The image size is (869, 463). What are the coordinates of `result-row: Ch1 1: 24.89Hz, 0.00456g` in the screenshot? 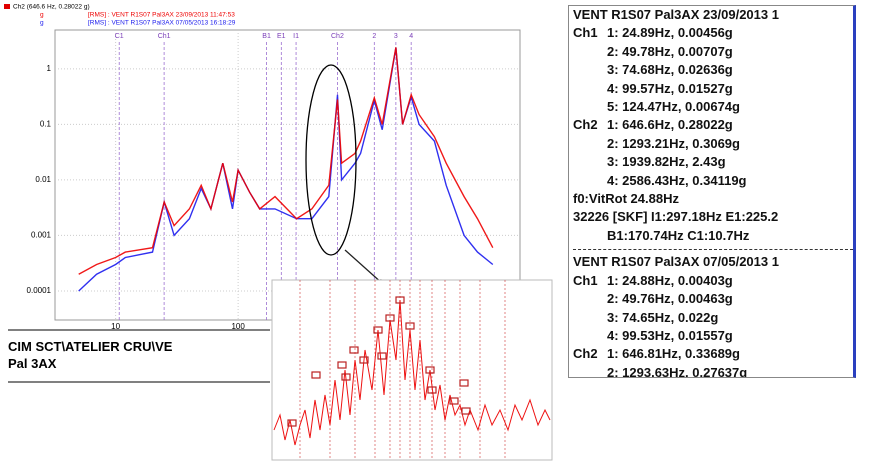 It's located at (713, 33).